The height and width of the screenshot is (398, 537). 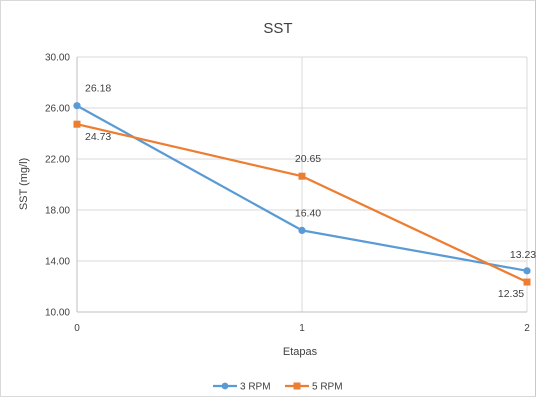 I want to click on y-tick-label: 18.00, so click(x=57, y=211).